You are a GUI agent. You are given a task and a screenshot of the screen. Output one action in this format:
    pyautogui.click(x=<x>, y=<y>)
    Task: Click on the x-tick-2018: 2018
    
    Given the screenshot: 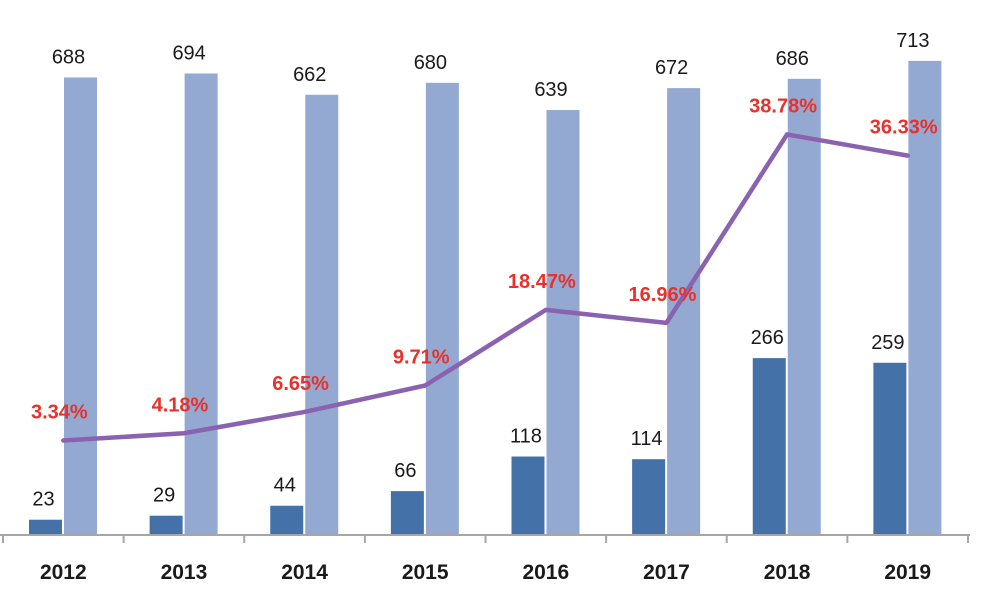 What is the action you would take?
    pyautogui.click(x=787, y=572)
    